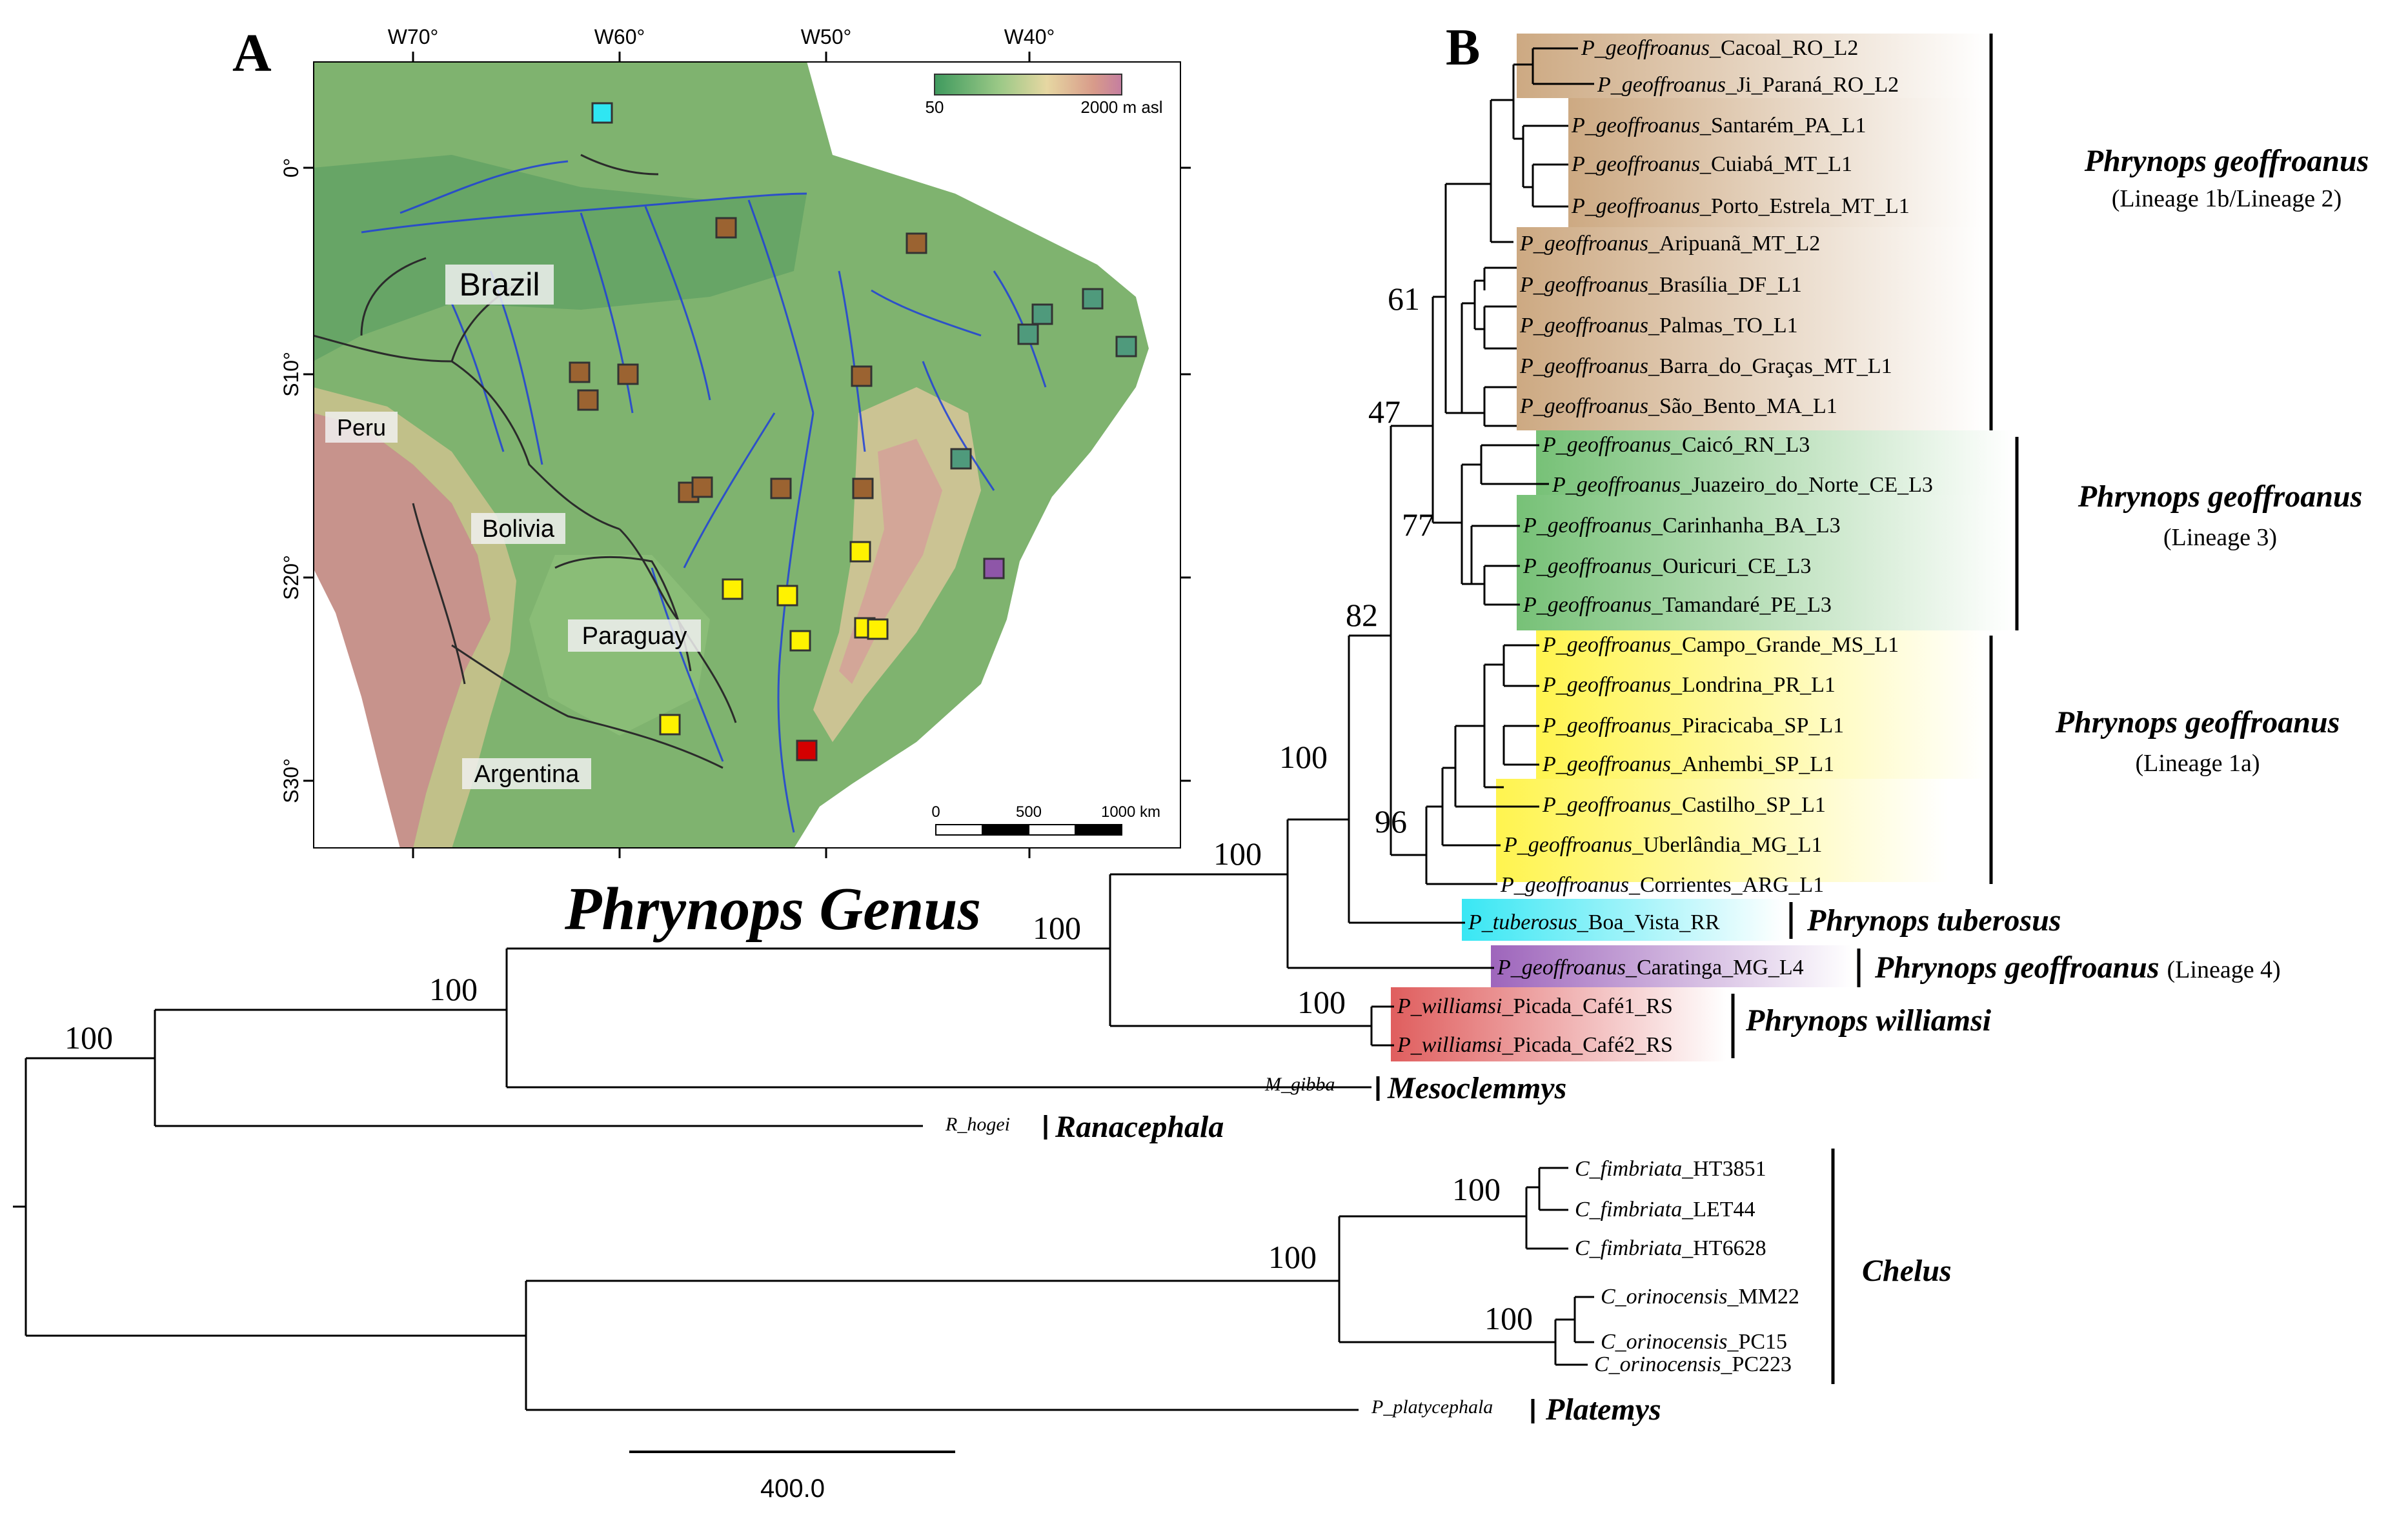 This screenshot has height=1517, width=2408. What do you see at coordinates (1718, 125) in the screenshot?
I see `tip-label: P_geoffroanus_Santarém_PA_L1` at bounding box center [1718, 125].